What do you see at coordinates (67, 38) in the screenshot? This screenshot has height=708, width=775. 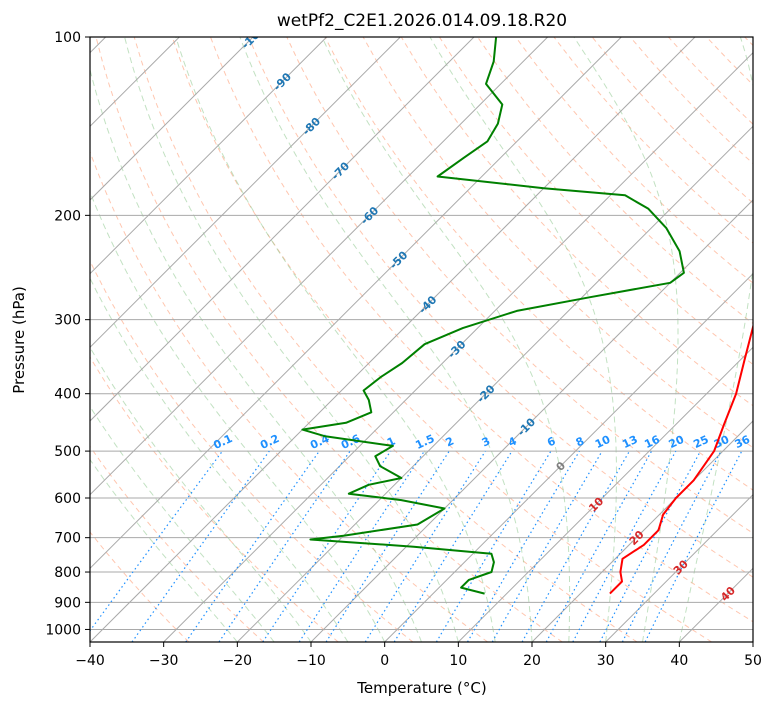 I see `y-tick-label: 100` at bounding box center [67, 38].